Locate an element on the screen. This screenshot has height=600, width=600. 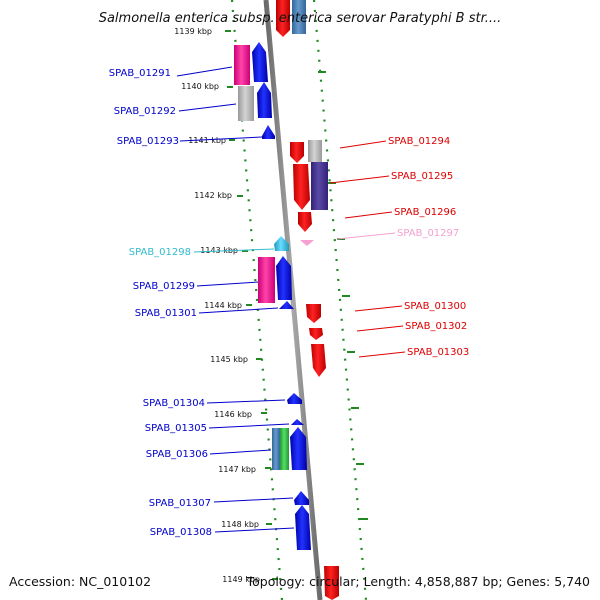
kbp-label: 1142 kbp is located at coordinates (213, 195).